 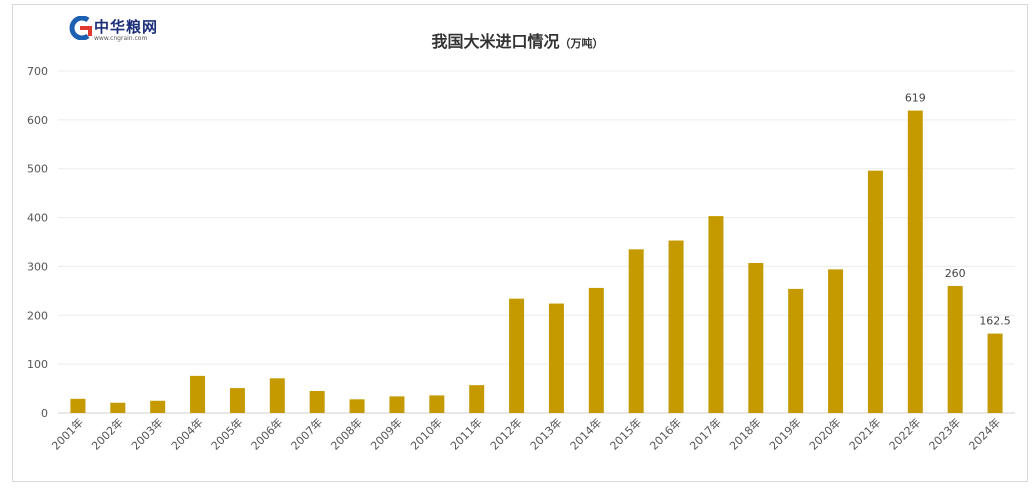 I want to click on x-tick-label: 2001年, so click(x=67, y=433).